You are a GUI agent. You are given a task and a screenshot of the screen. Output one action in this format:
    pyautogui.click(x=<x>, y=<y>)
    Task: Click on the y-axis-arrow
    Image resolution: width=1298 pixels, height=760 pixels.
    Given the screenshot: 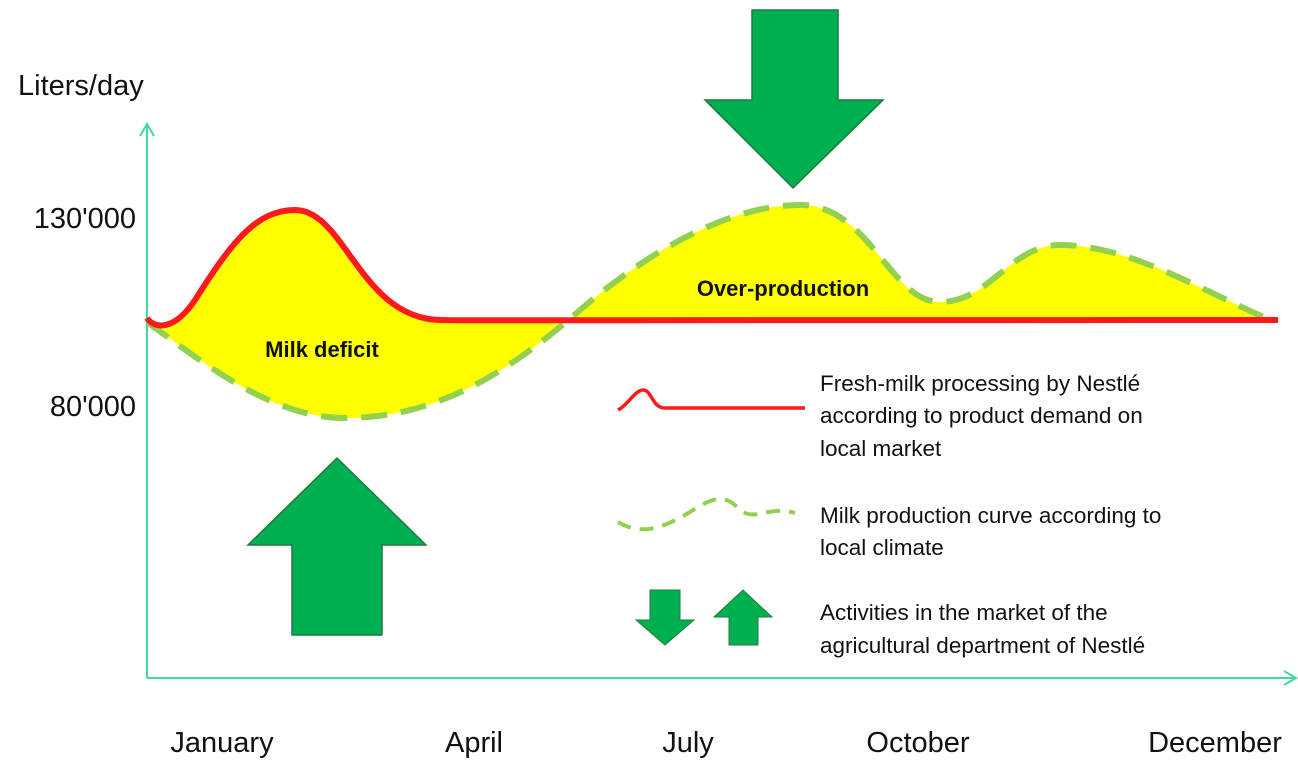 What is the action you would take?
    pyautogui.click(x=147, y=129)
    